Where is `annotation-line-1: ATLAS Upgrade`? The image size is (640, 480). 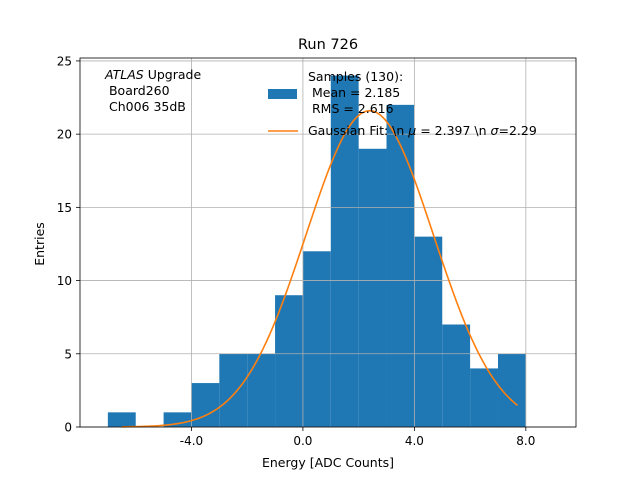 annotation-line-1: ATLAS Upgrade is located at coordinates (152, 74).